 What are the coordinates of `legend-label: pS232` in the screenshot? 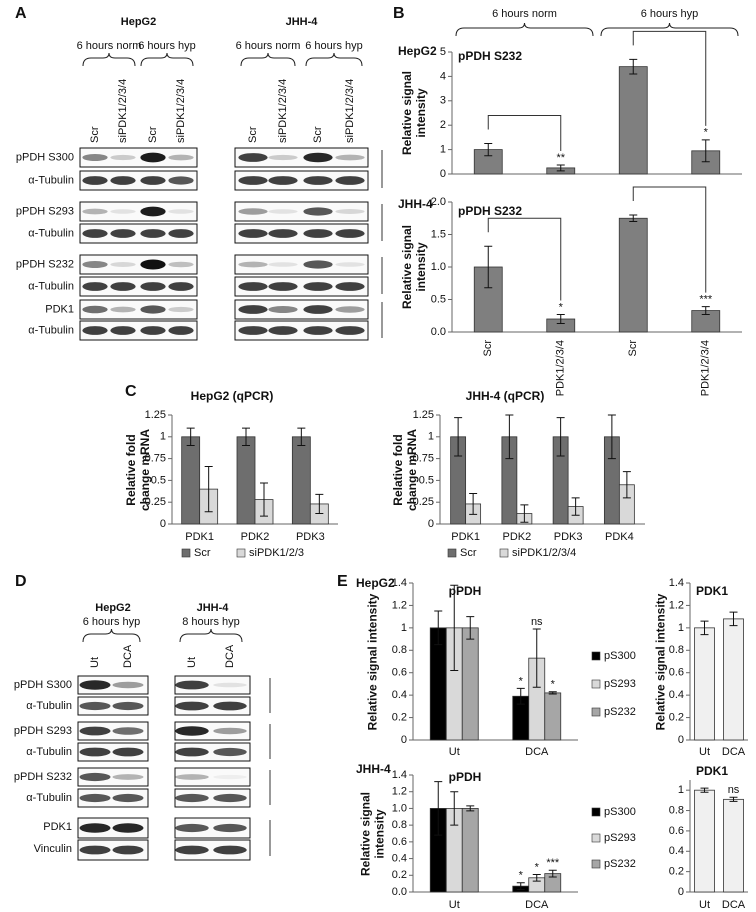 It's located at (620, 712).